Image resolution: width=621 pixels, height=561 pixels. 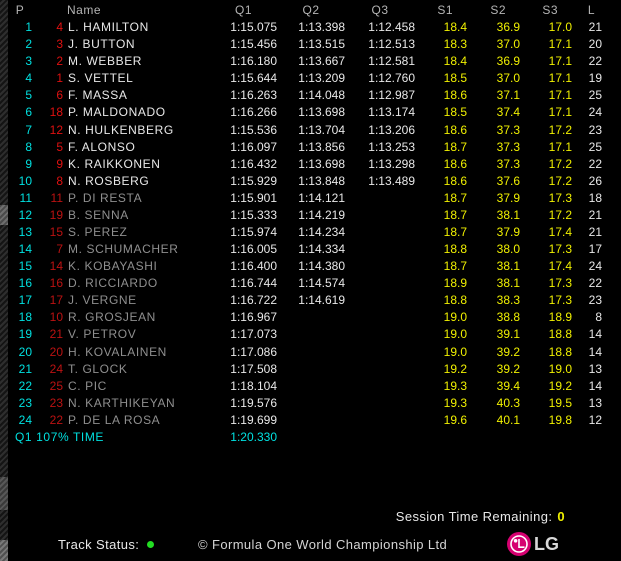 What do you see at coordinates (595, 419) in the screenshot?
I see `cell-l: 12` at bounding box center [595, 419].